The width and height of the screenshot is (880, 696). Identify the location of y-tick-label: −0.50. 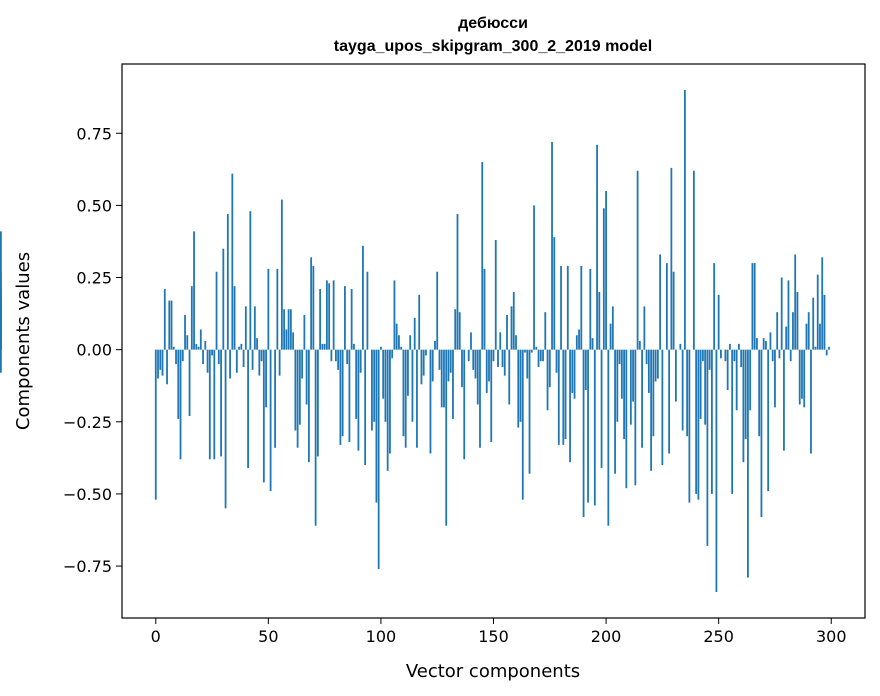
(87, 494).